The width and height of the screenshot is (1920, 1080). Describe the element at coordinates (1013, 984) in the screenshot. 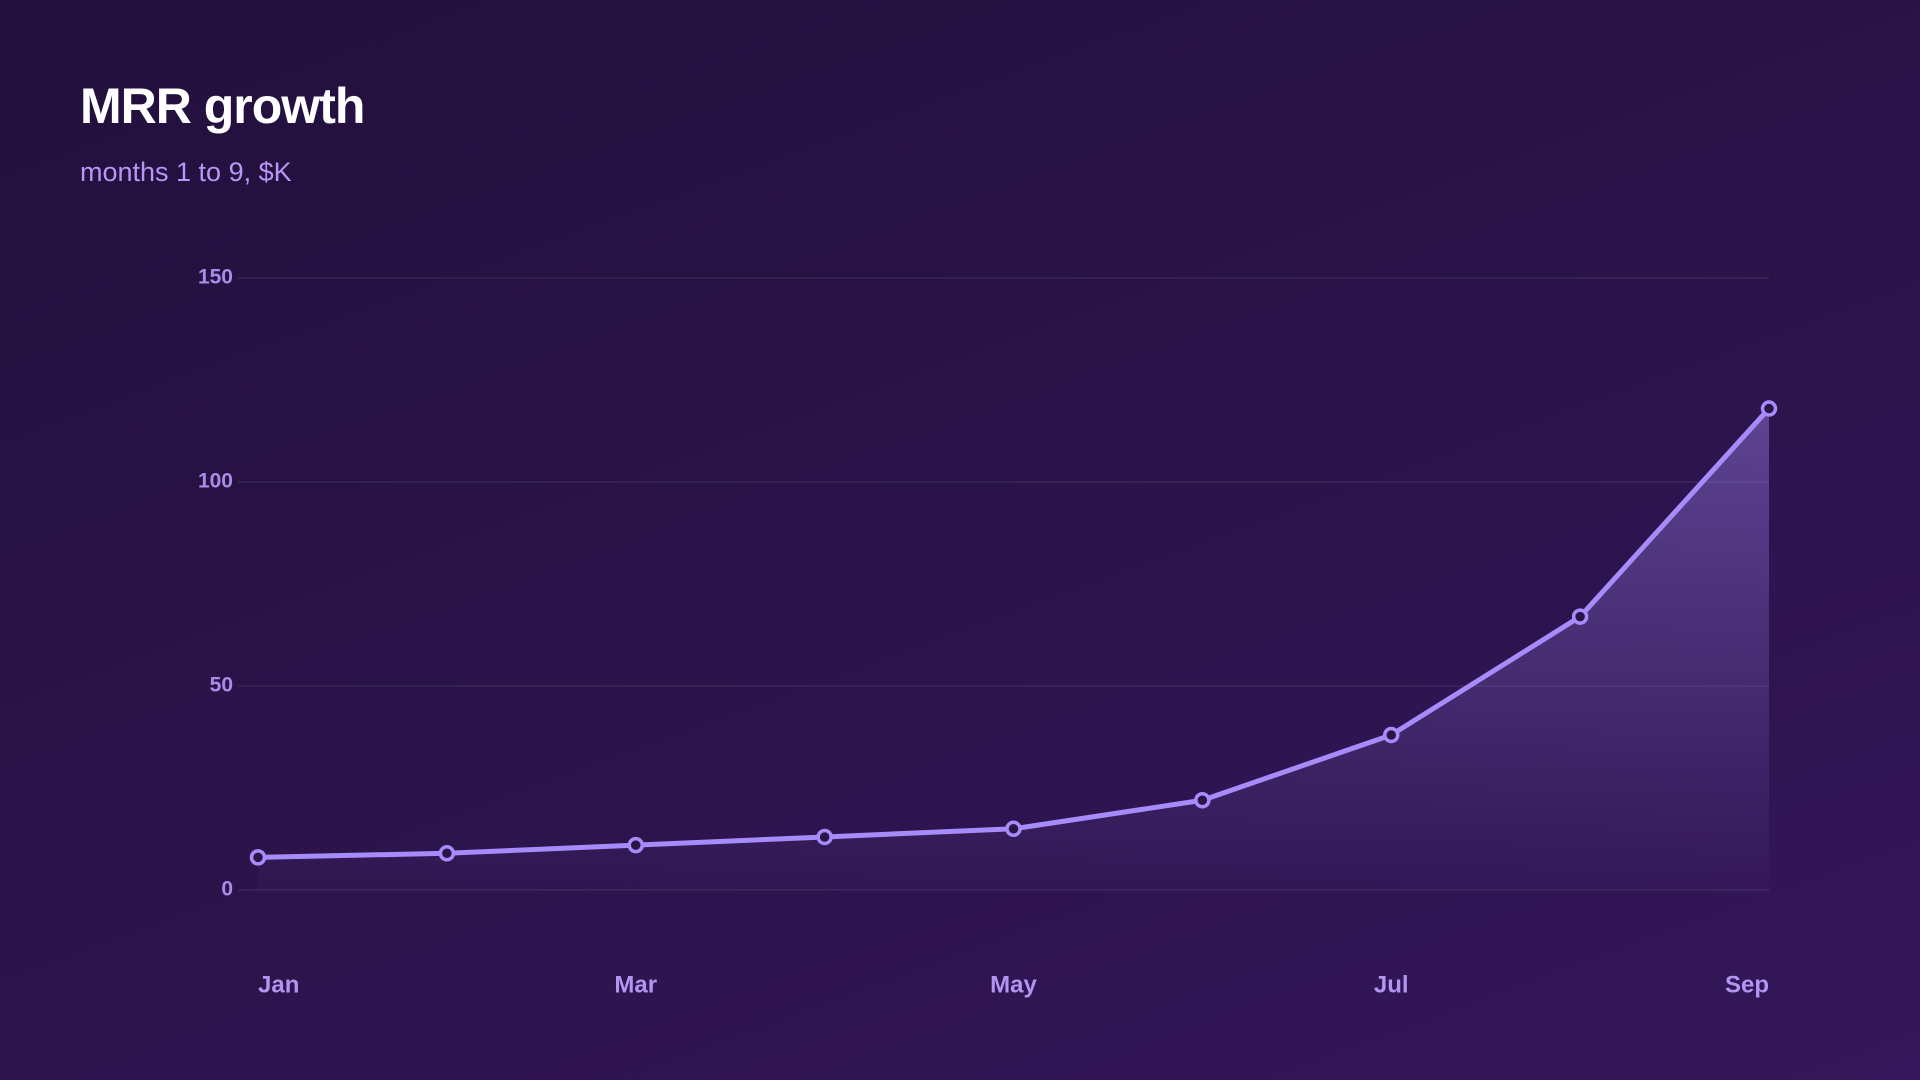

I see `x-tick-label: May` at that location.